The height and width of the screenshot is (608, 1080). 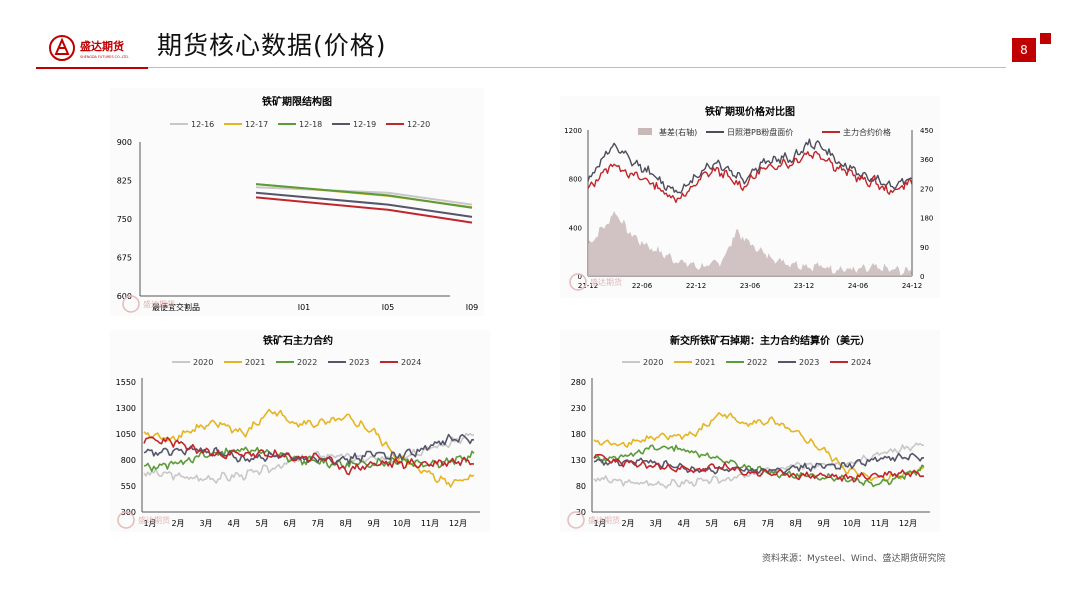 What do you see at coordinates (573, 131) in the screenshot?
I see `y-tick-label: 1200` at bounding box center [573, 131].